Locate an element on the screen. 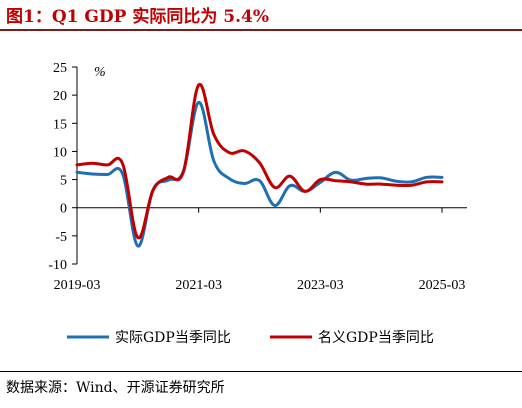  y-tick-label: -10 is located at coordinates (57, 265).